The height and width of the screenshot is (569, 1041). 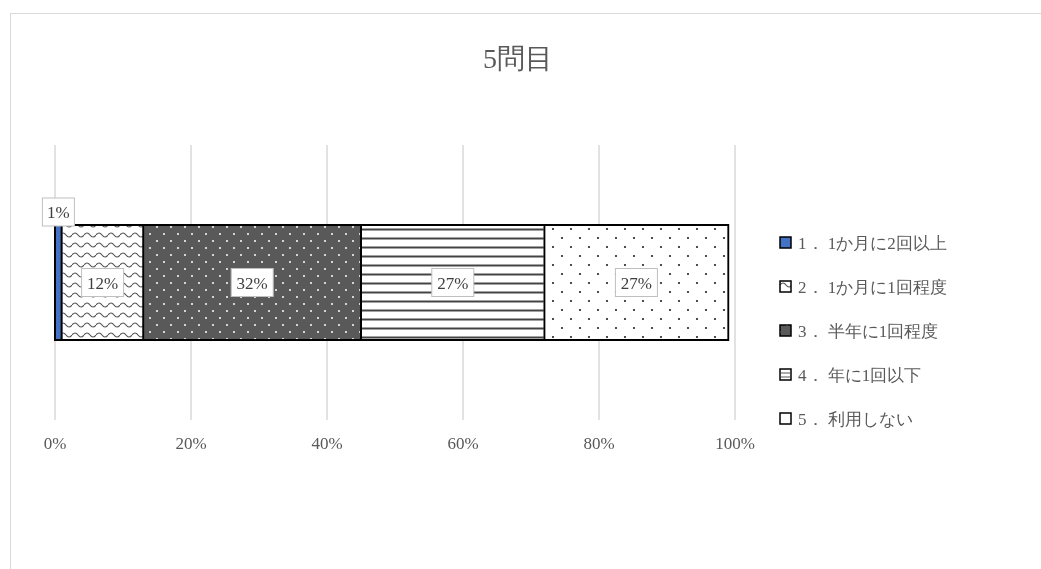 What do you see at coordinates (868, 331) in the screenshot?
I see `text: 3． 半年に1回程度` at bounding box center [868, 331].